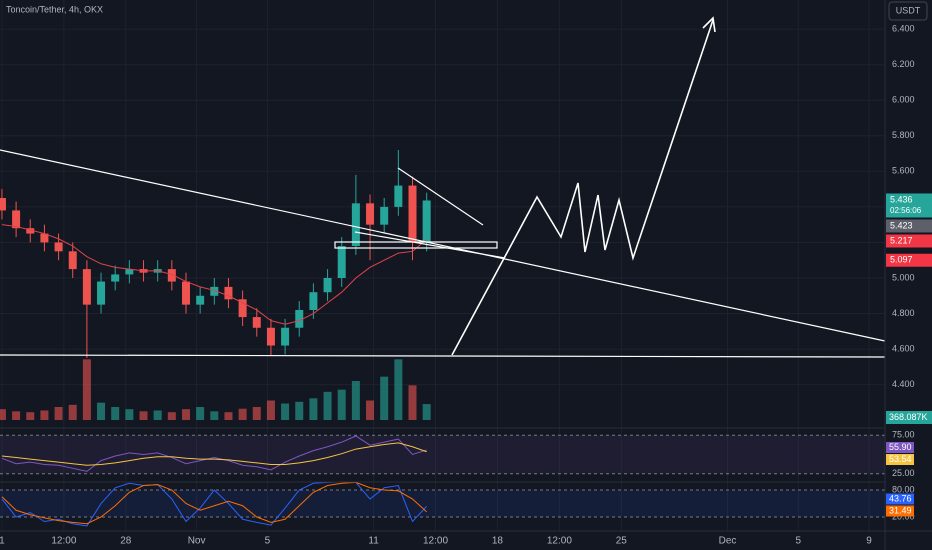 This screenshot has width=932, height=550. Describe the element at coordinates (903, 135) in the screenshot. I see `y-tick-label: 5.800` at that location.